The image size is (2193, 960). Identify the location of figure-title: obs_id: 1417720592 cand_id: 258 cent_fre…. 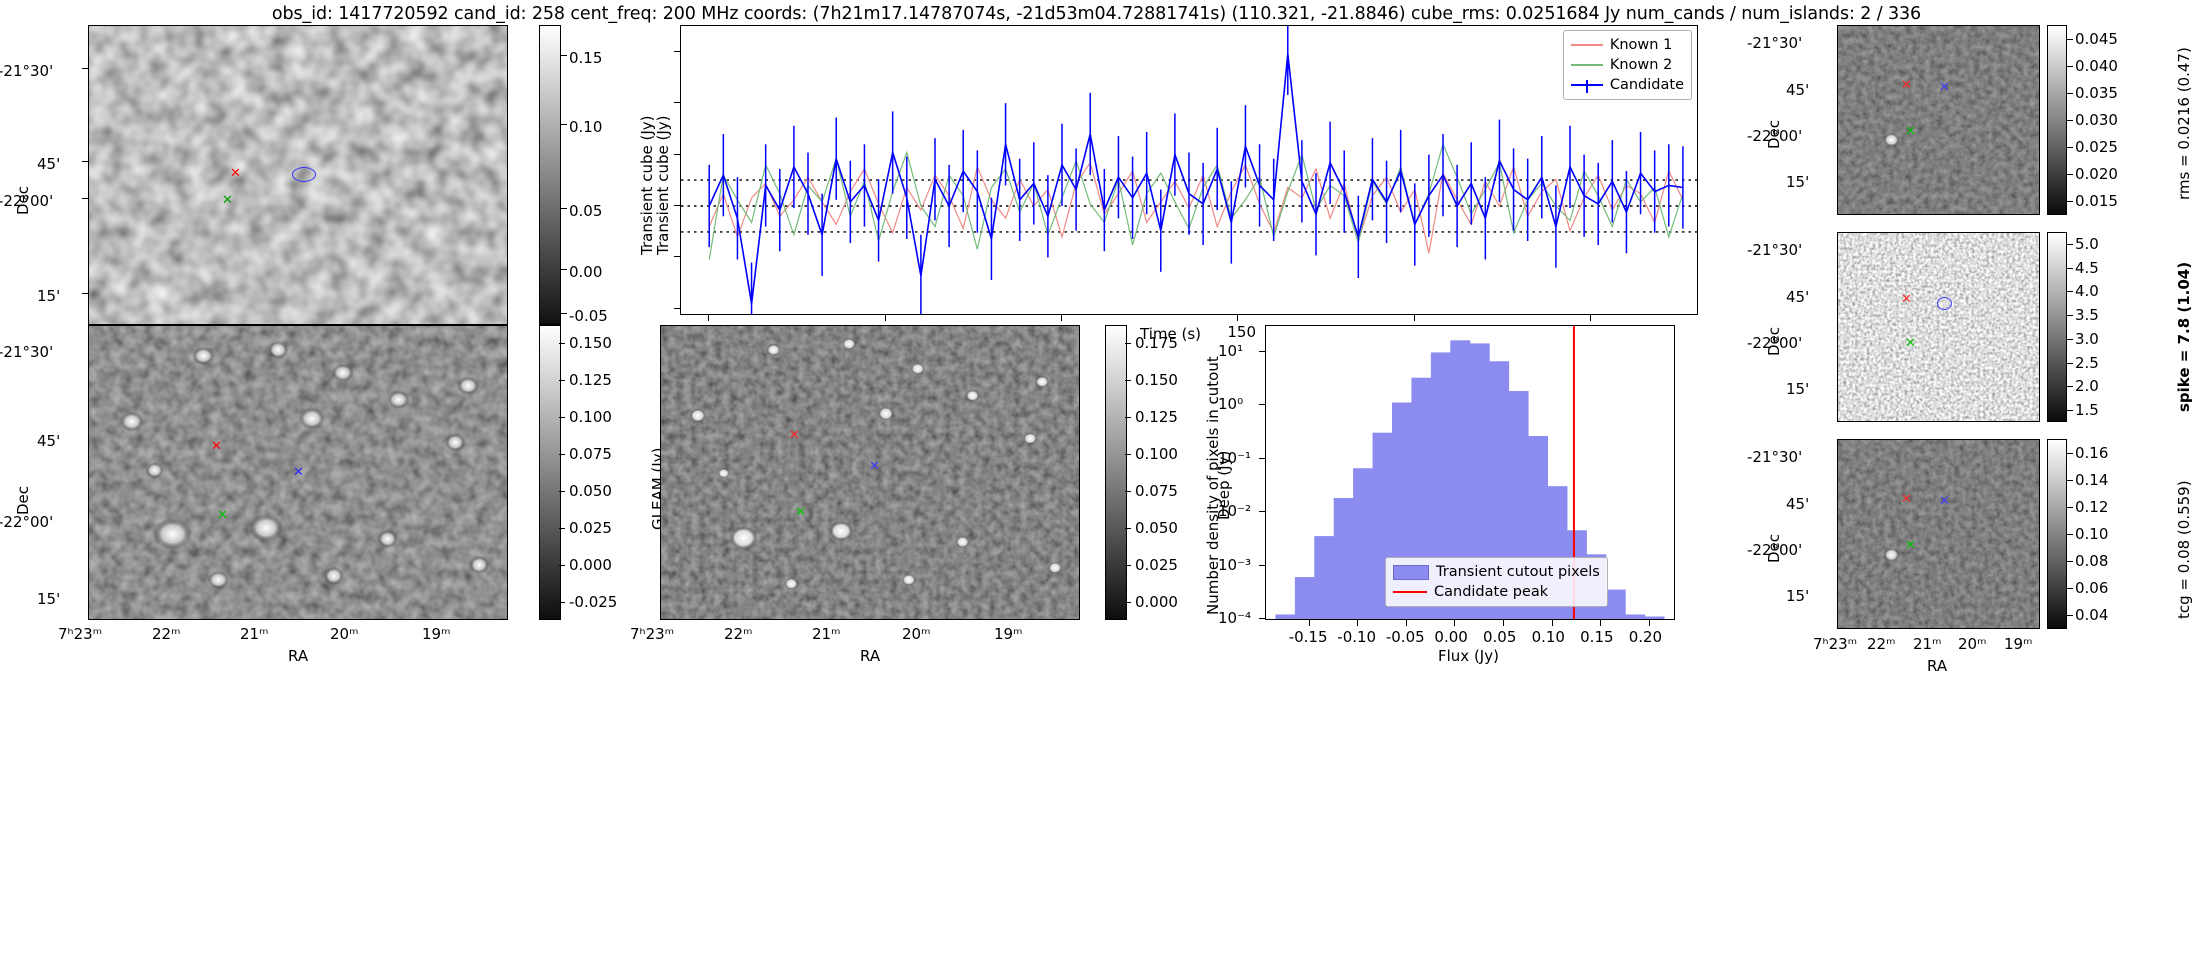
(1096, 14).